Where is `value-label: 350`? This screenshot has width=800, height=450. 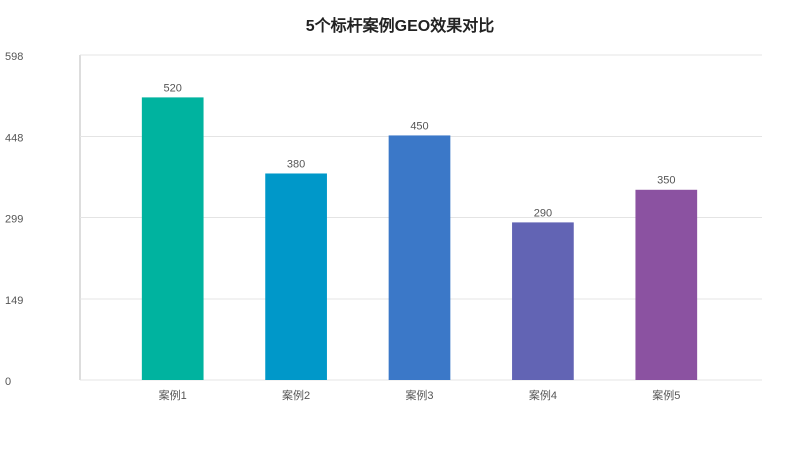 value-label: 350 is located at coordinates (666, 181).